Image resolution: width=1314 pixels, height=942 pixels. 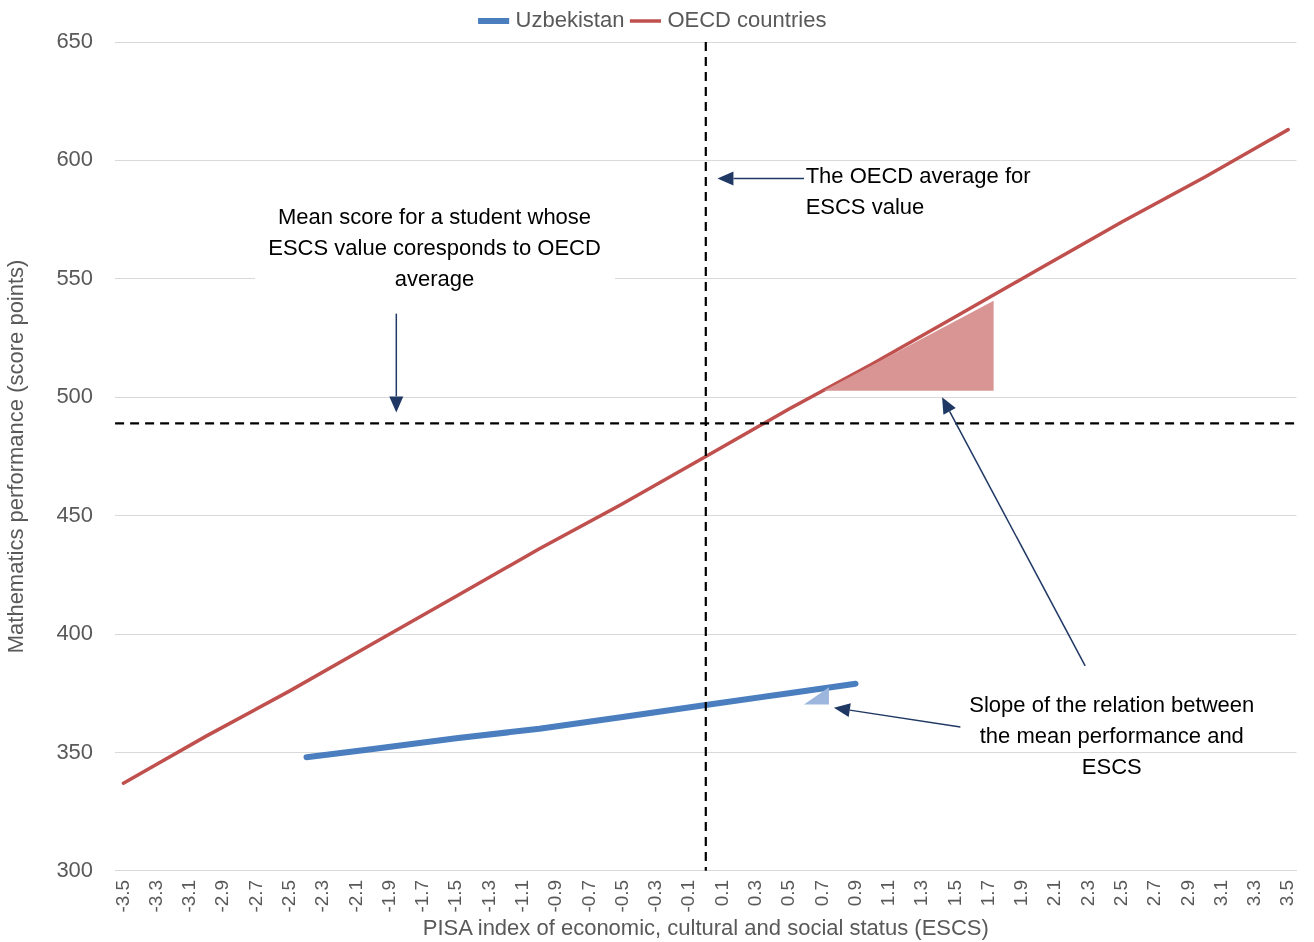 What do you see at coordinates (422, 896) in the screenshot?
I see `x-tick-label: -1.7` at bounding box center [422, 896].